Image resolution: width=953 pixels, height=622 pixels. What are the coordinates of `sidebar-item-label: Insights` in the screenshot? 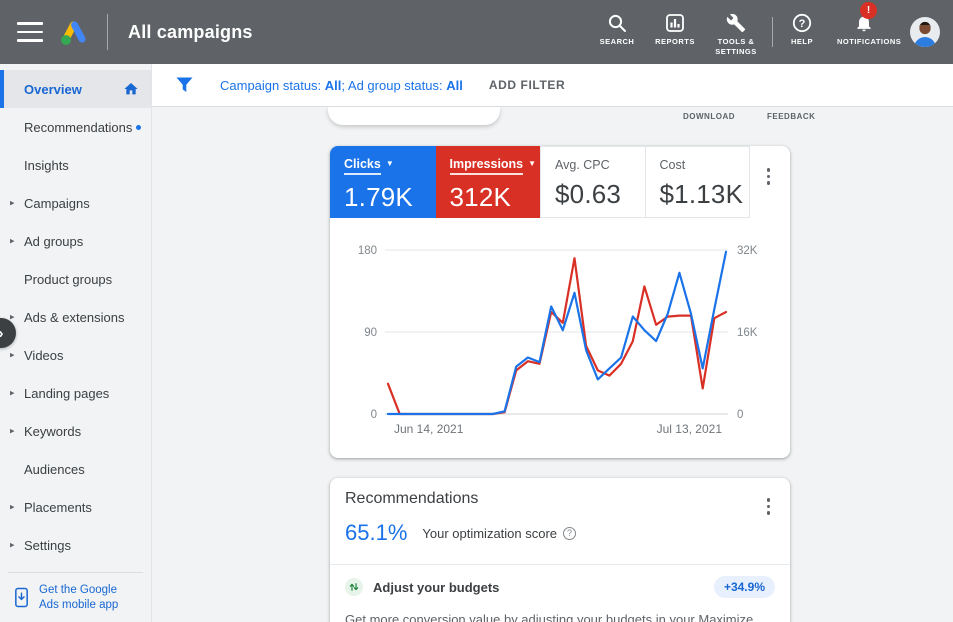 It's located at (46, 165).